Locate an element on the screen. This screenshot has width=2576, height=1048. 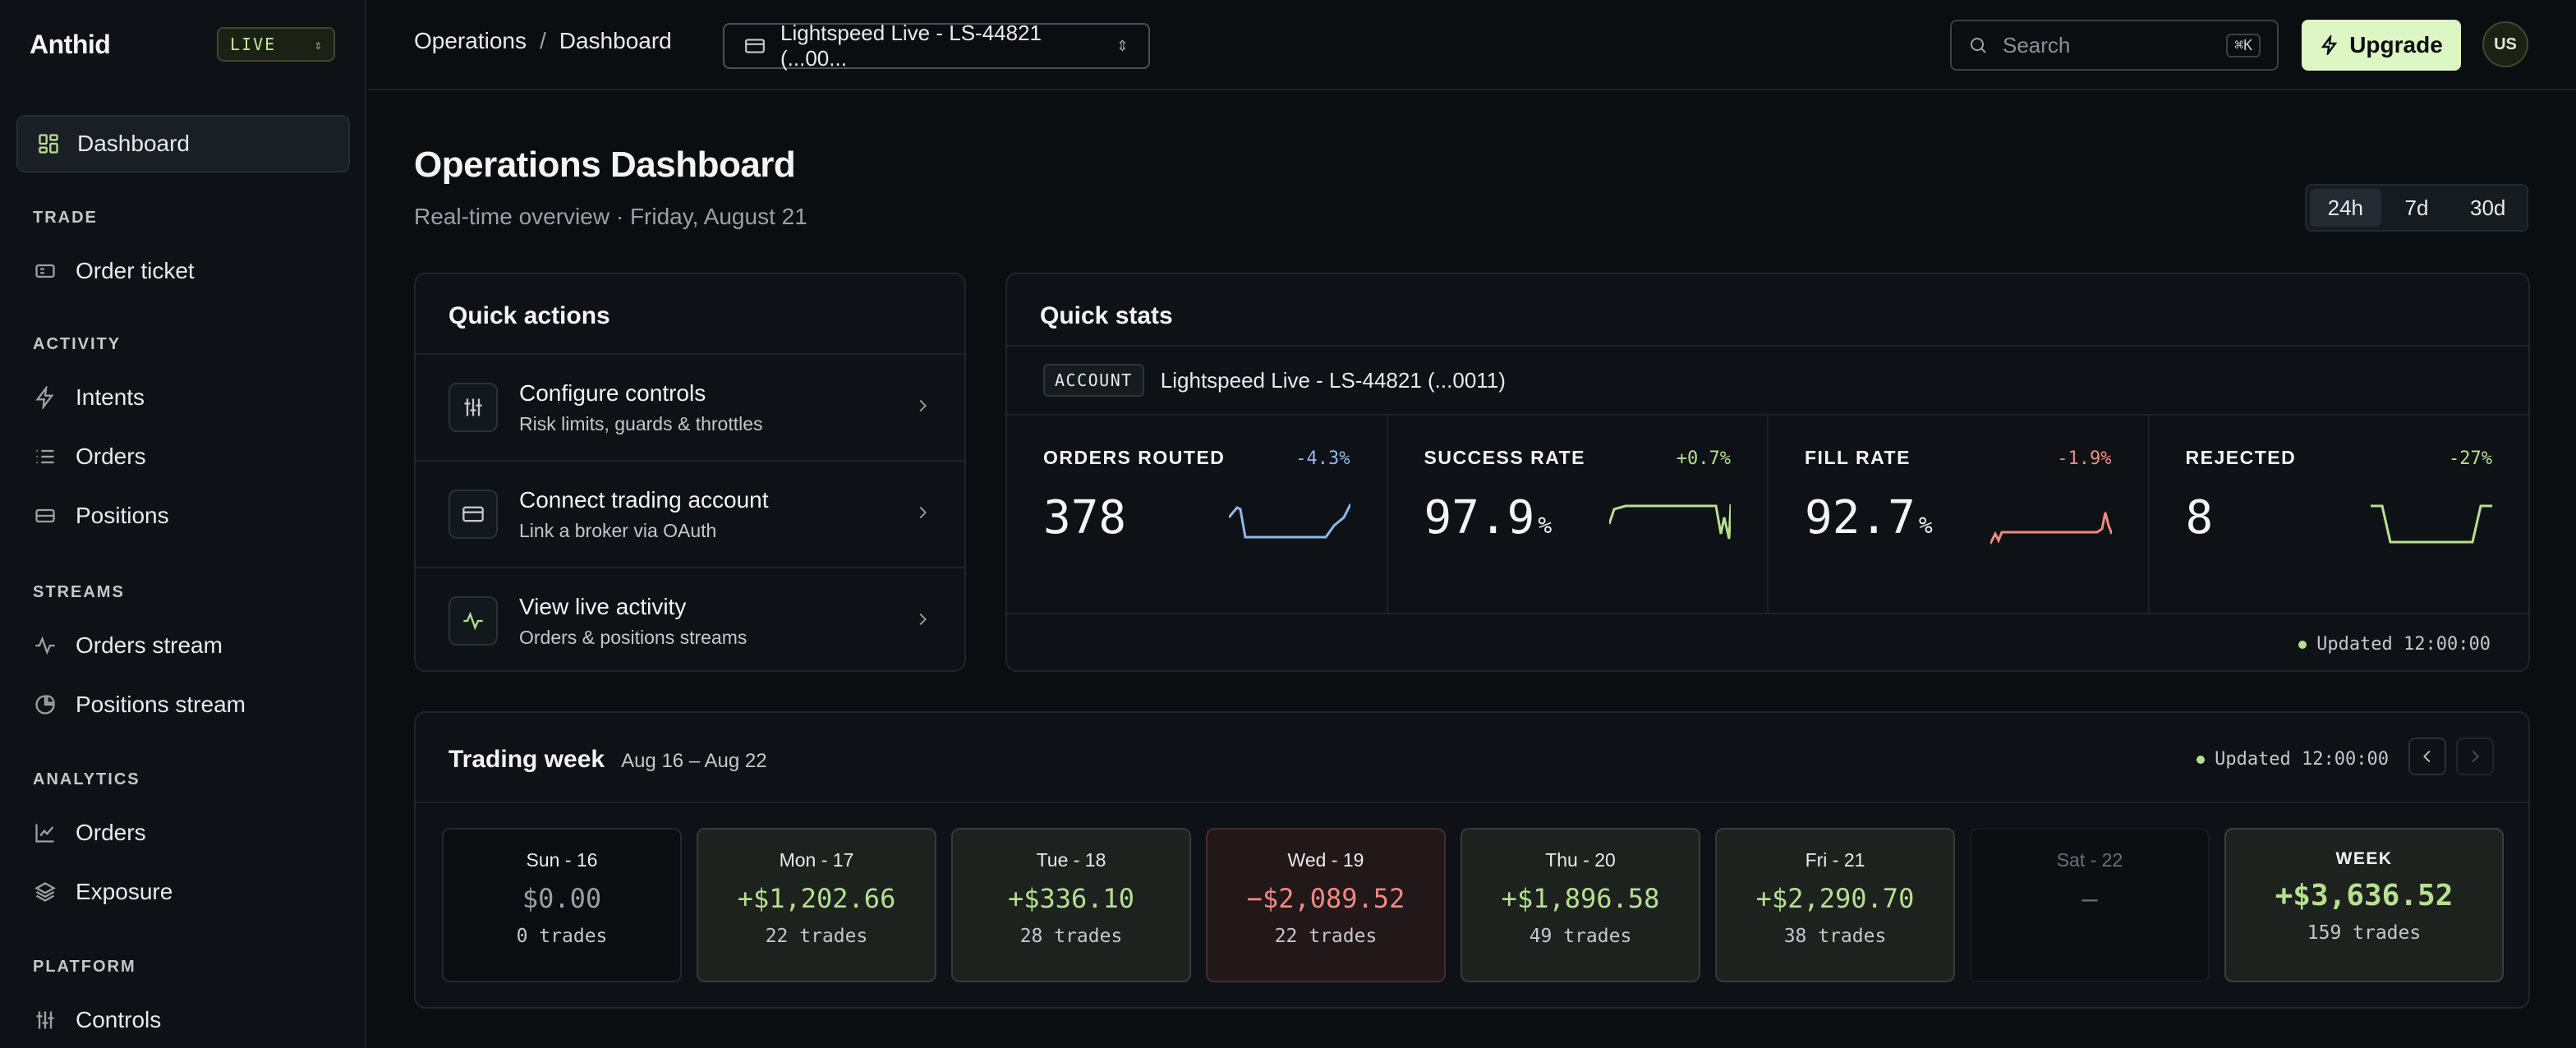
account-select: Lightspeed Live - LS-44821 (...00... ⇕ is located at coordinates (936, 46).